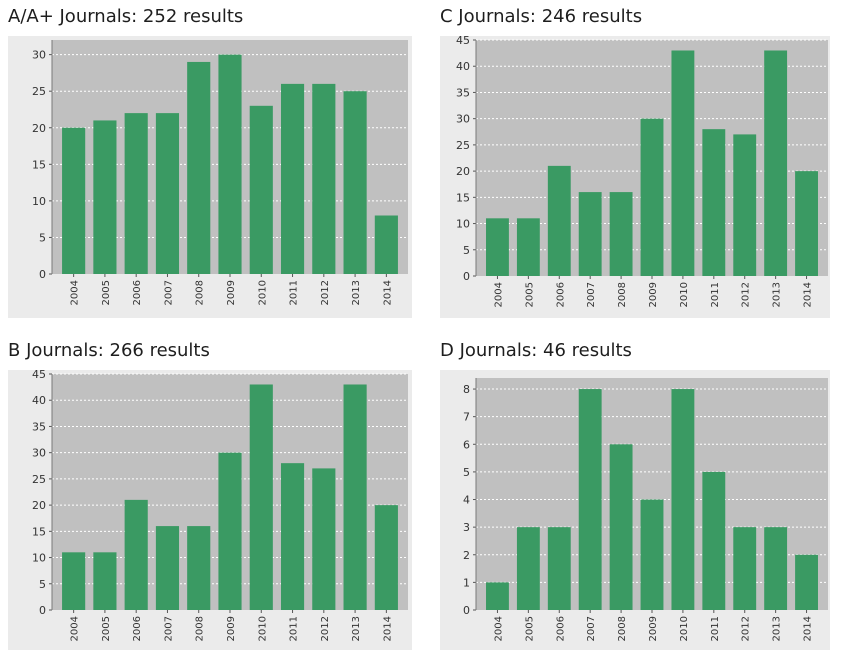 The width and height of the screenshot is (841, 650). Describe the element at coordinates (466, 555) in the screenshot. I see `y-tick-label: 2` at that location.